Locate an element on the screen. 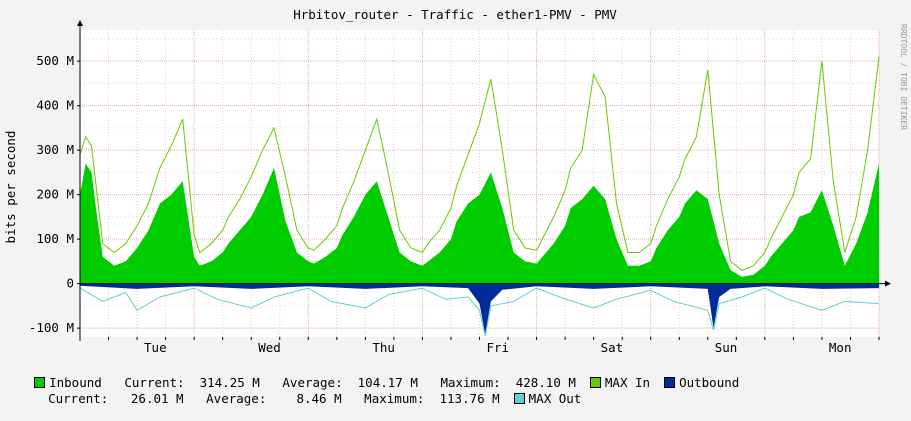 The image size is (911, 421). x-tick-label: Mon is located at coordinates (840, 347).